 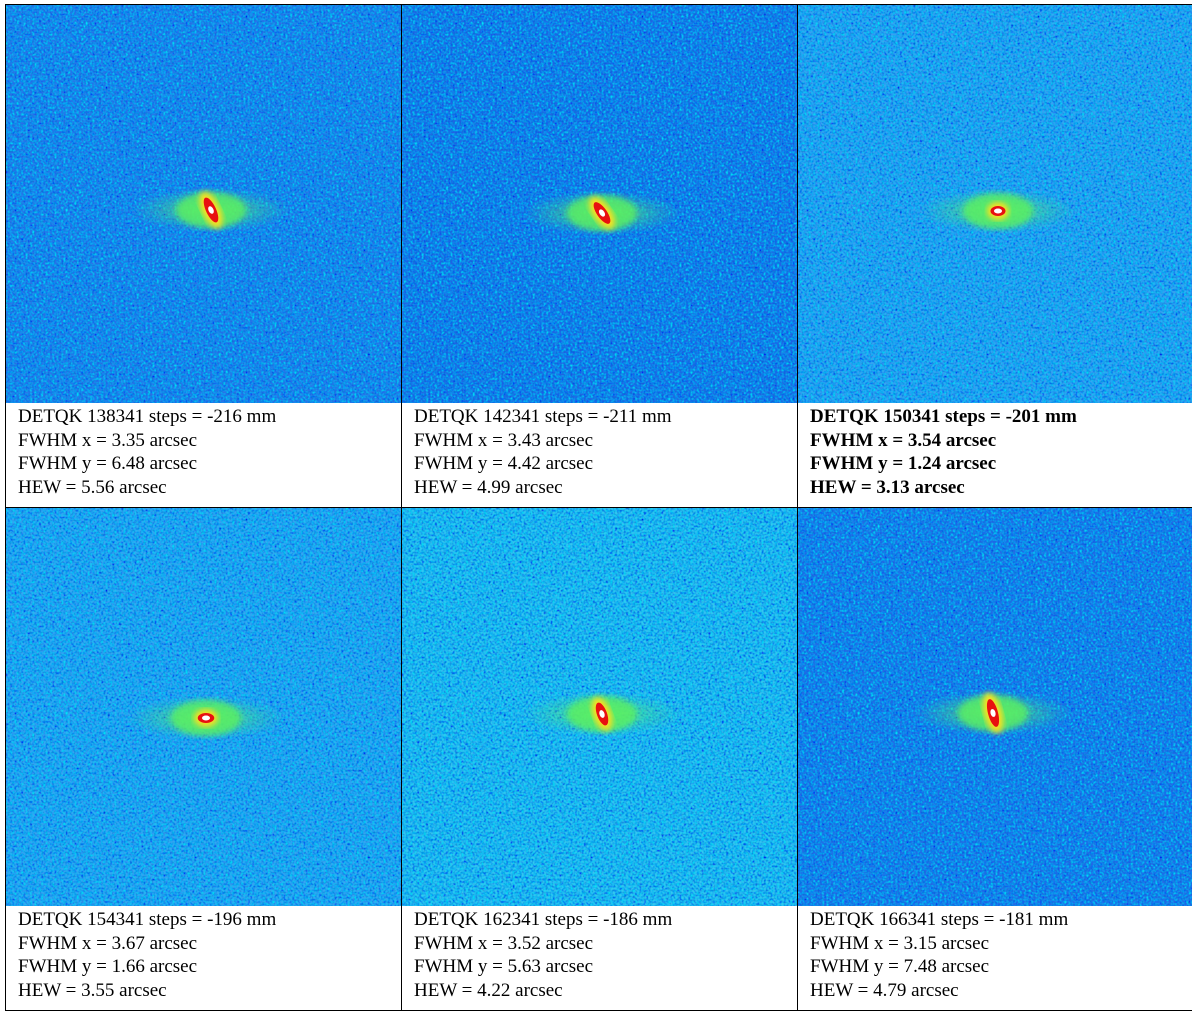 I want to click on caption-line: FWHM y = 1.66 arcsec, so click(x=108, y=966).